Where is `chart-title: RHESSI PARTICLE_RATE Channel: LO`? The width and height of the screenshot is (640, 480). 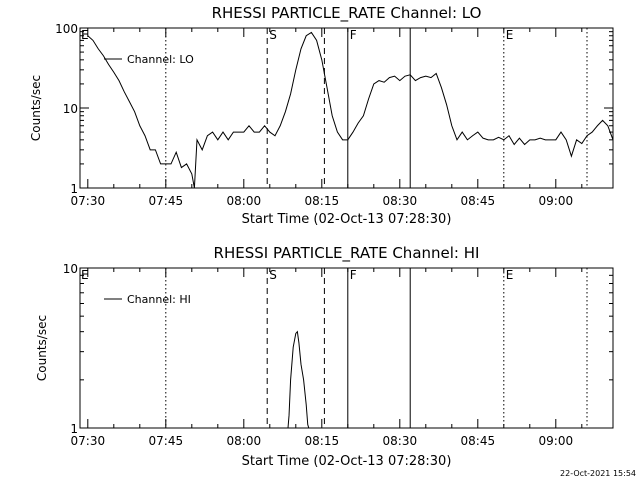 chart-title: RHESSI PARTICLE_RATE Channel: LO is located at coordinates (347, 13).